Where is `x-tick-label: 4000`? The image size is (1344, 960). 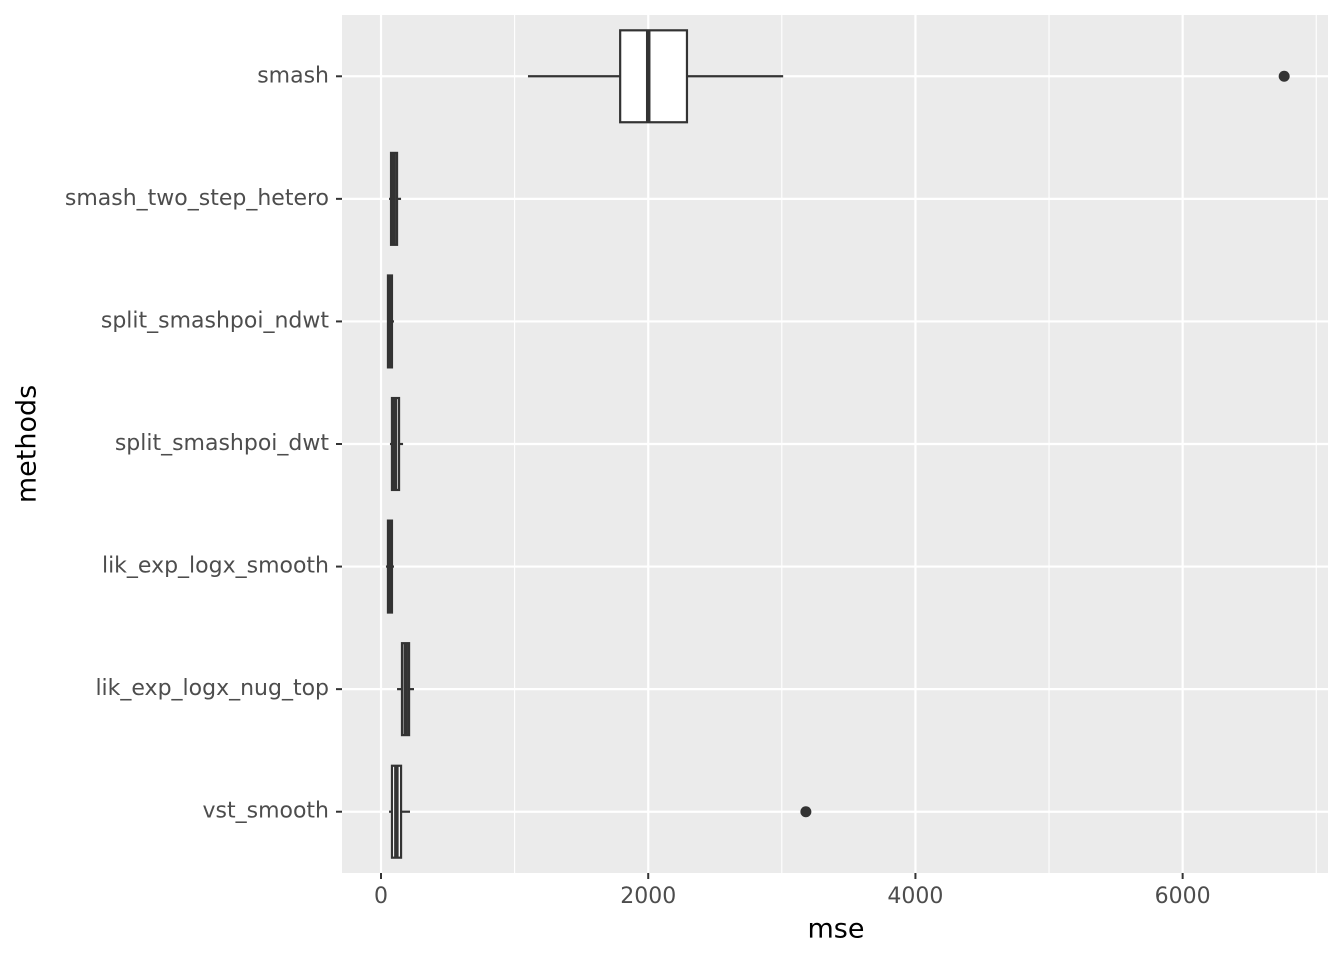
x-tick-label: 4000 is located at coordinates (915, 896).